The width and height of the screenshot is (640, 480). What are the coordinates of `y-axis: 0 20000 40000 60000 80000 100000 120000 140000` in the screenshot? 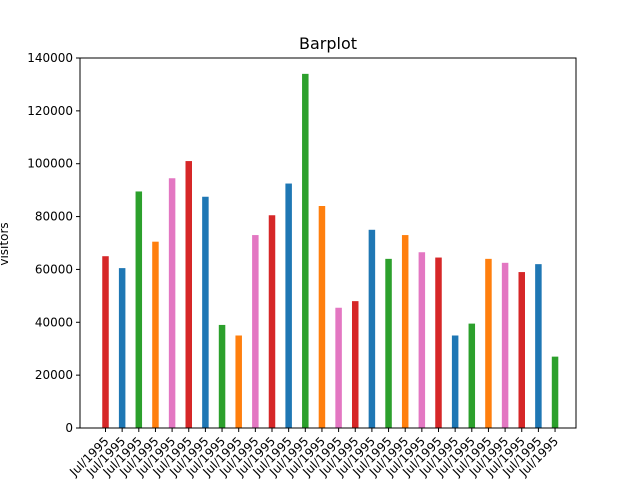 It's located at (53, 243).